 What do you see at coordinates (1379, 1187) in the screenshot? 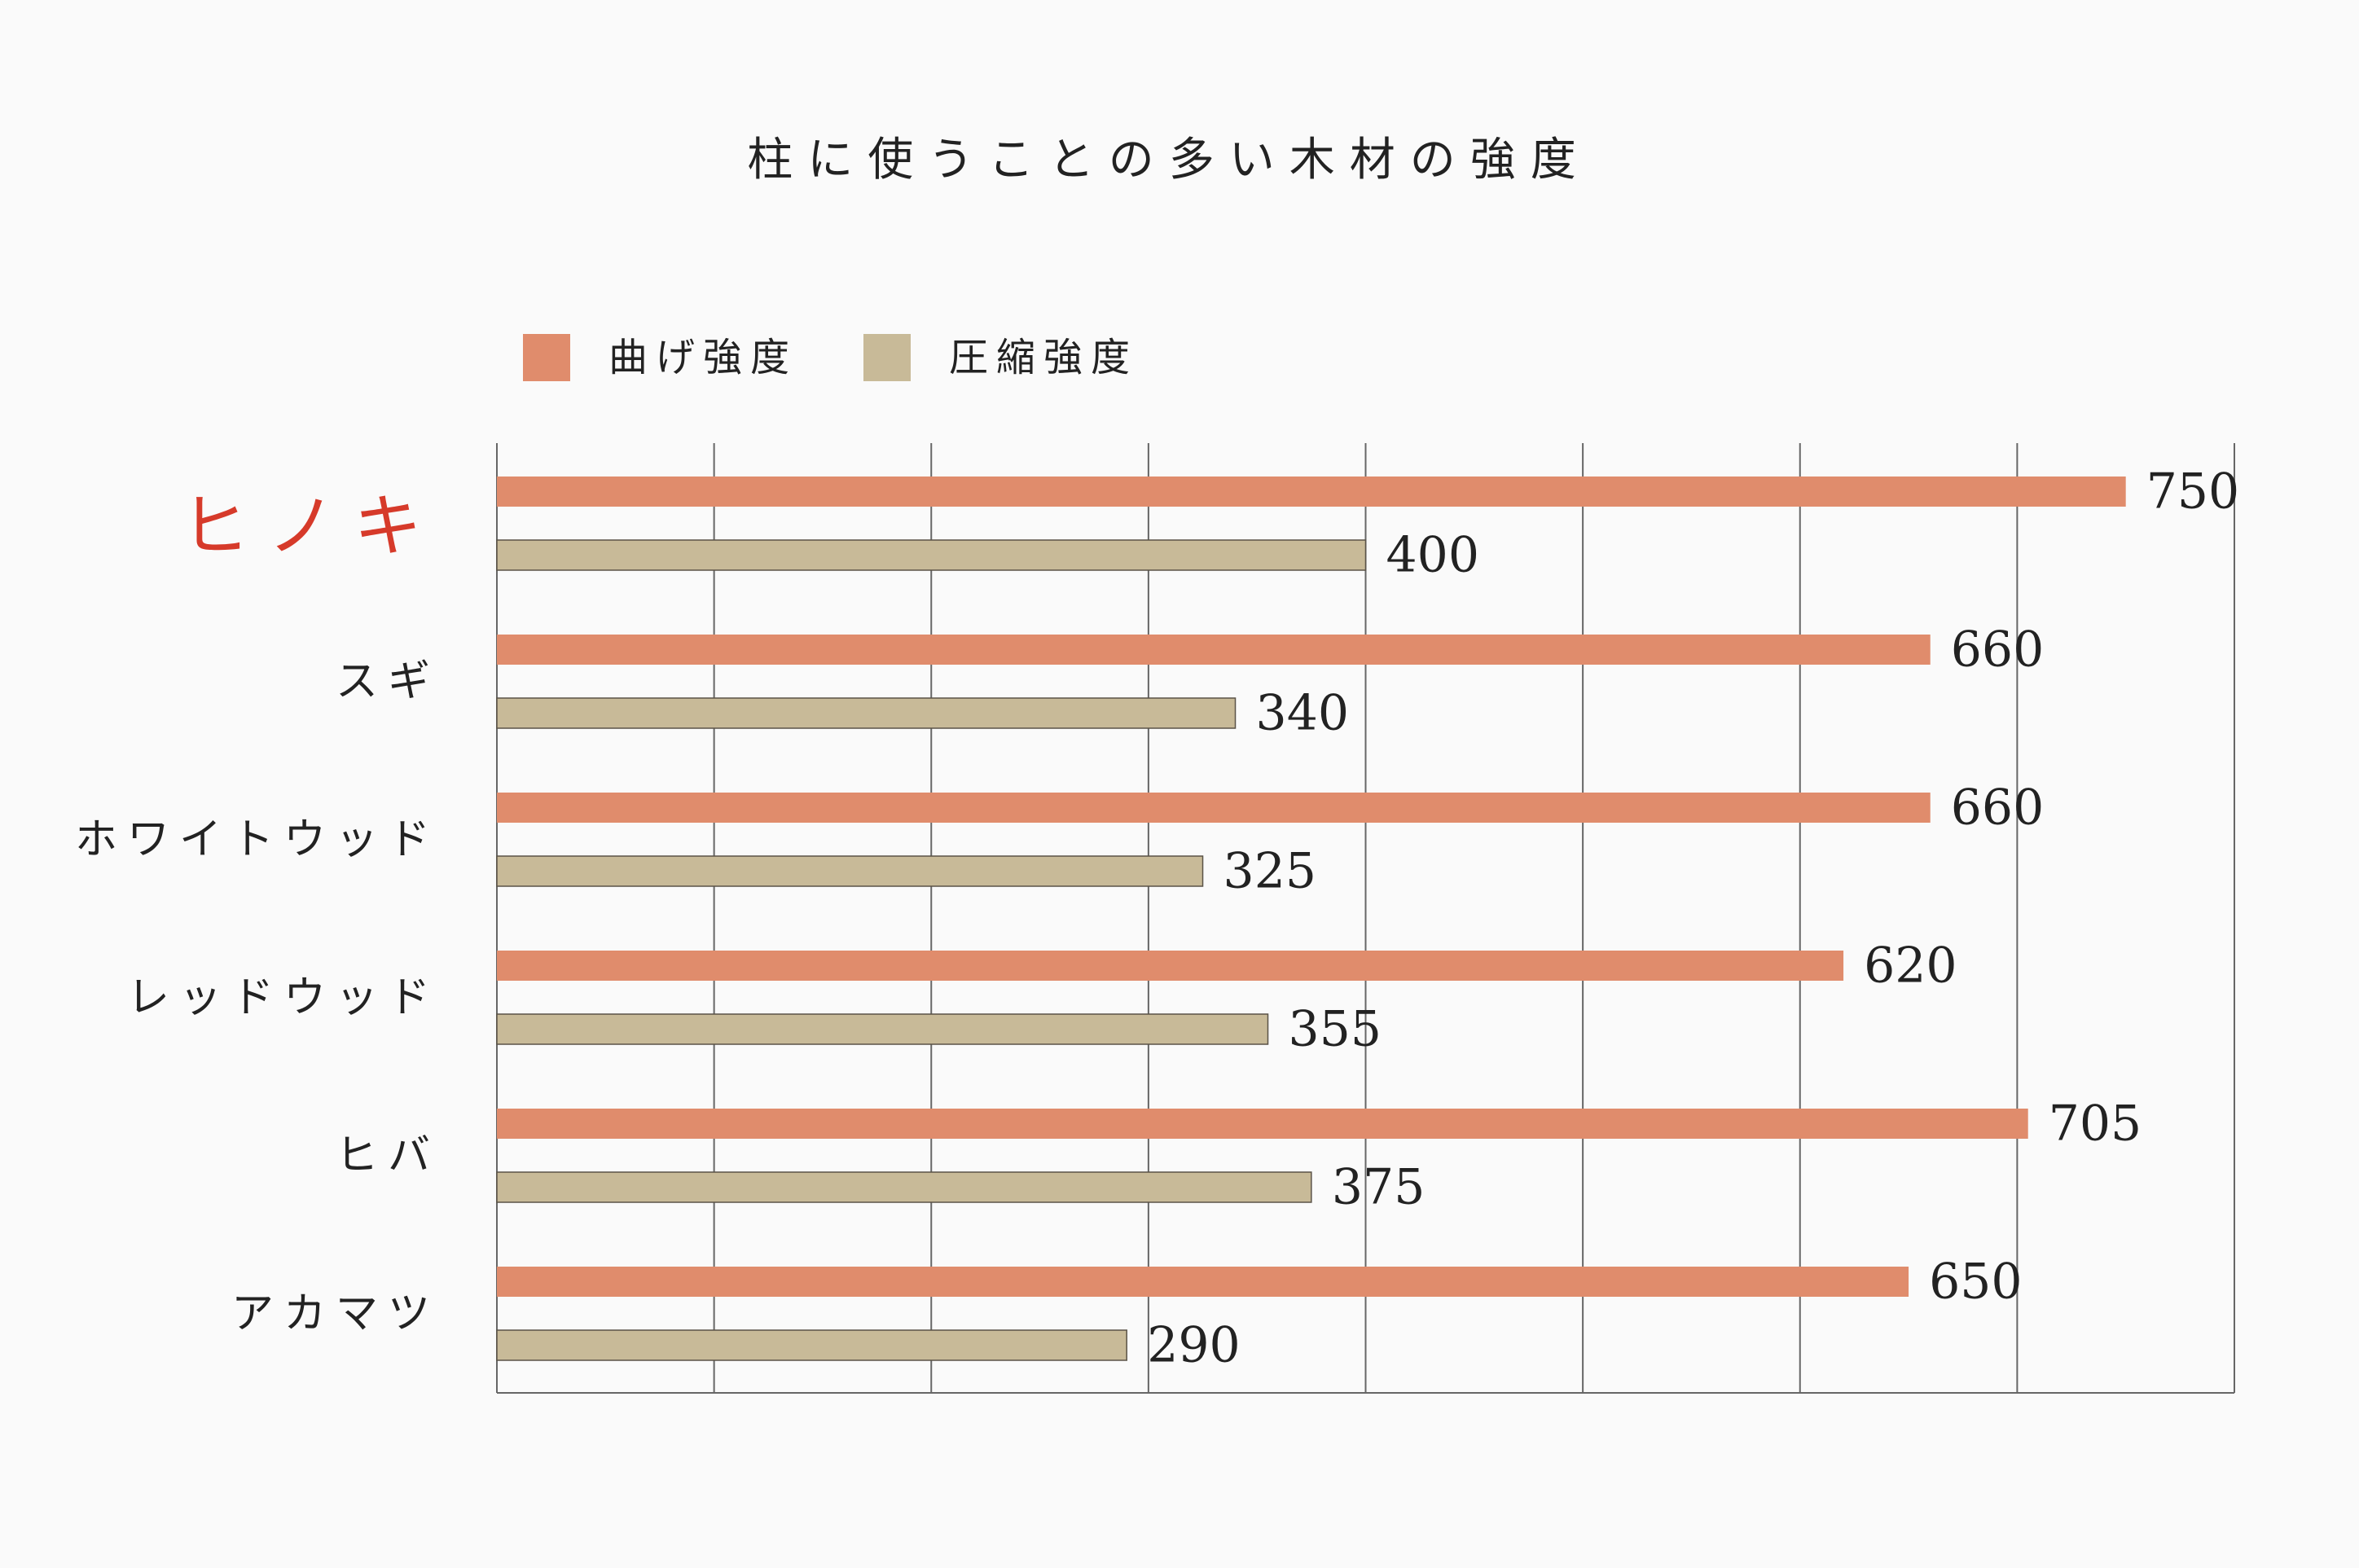
I see `value-label-4-1: 375` at bounding box center [1379, 1187].